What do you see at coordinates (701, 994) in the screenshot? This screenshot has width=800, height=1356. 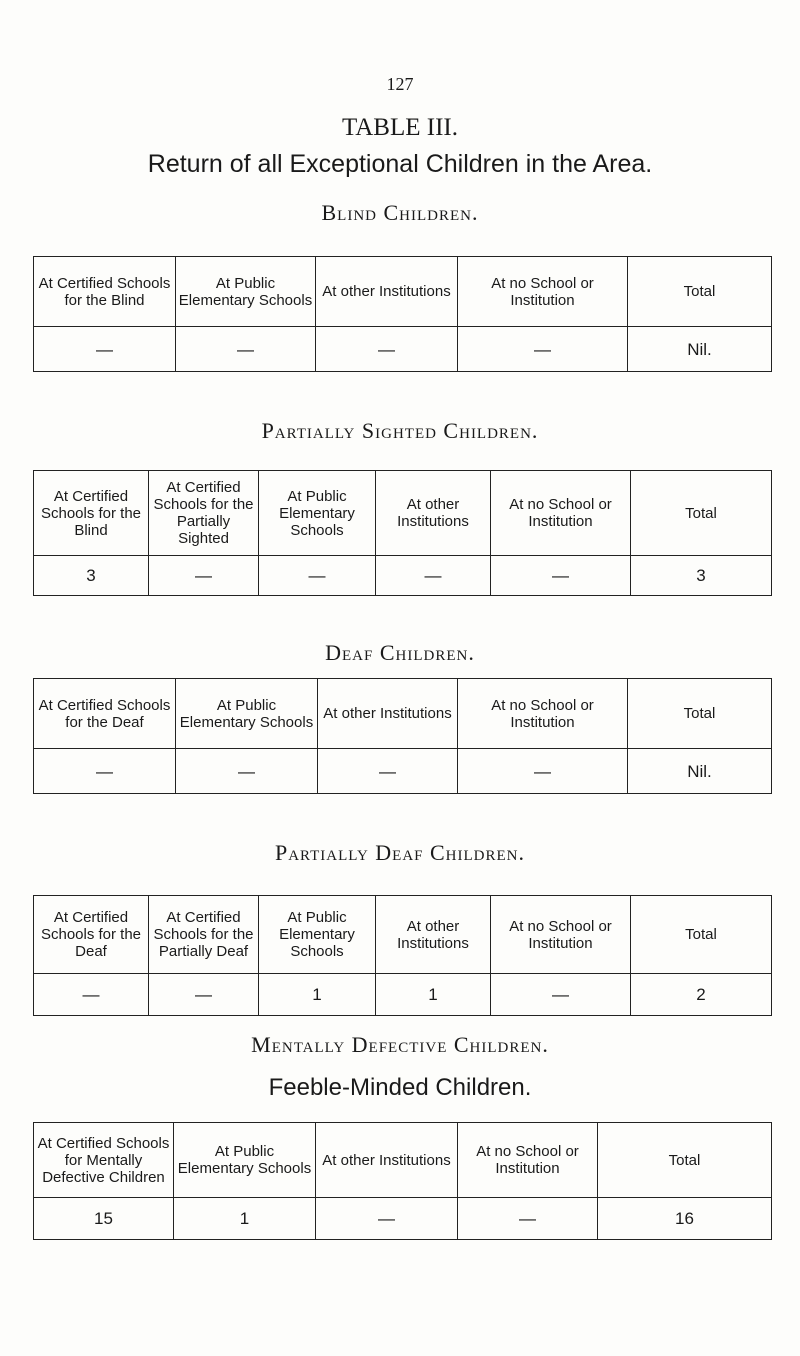 I see `value-cell: 2` at bounding box center [701, 994].